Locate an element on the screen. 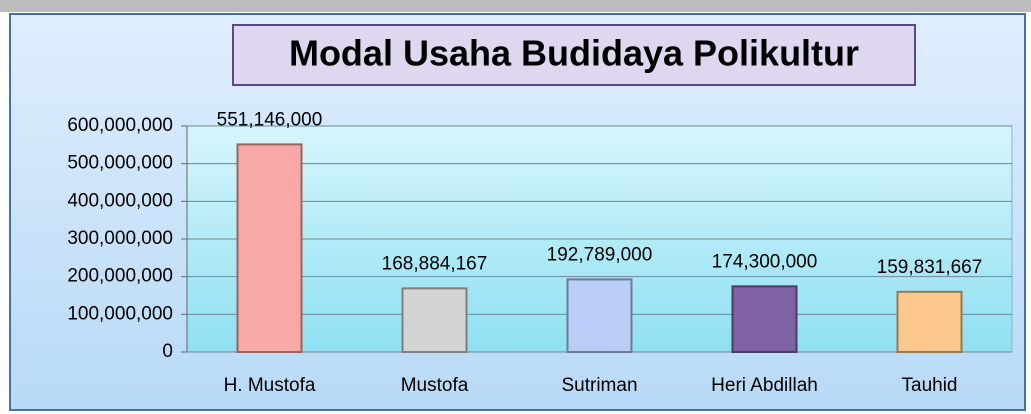 The image size is (1031, 414). x-tick-label: Mustofa is located at coordinates (435, 385).